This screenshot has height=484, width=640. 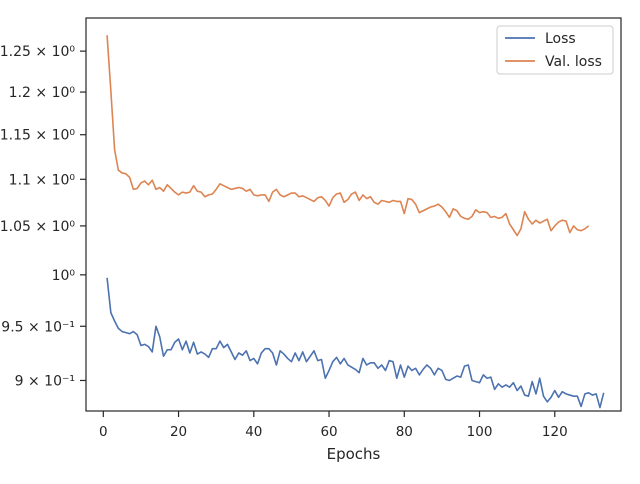 What do you see at coordinates (253, 432) in the screenshot?
I see `x-tick-label: 40` at bounding box center [253, 432].